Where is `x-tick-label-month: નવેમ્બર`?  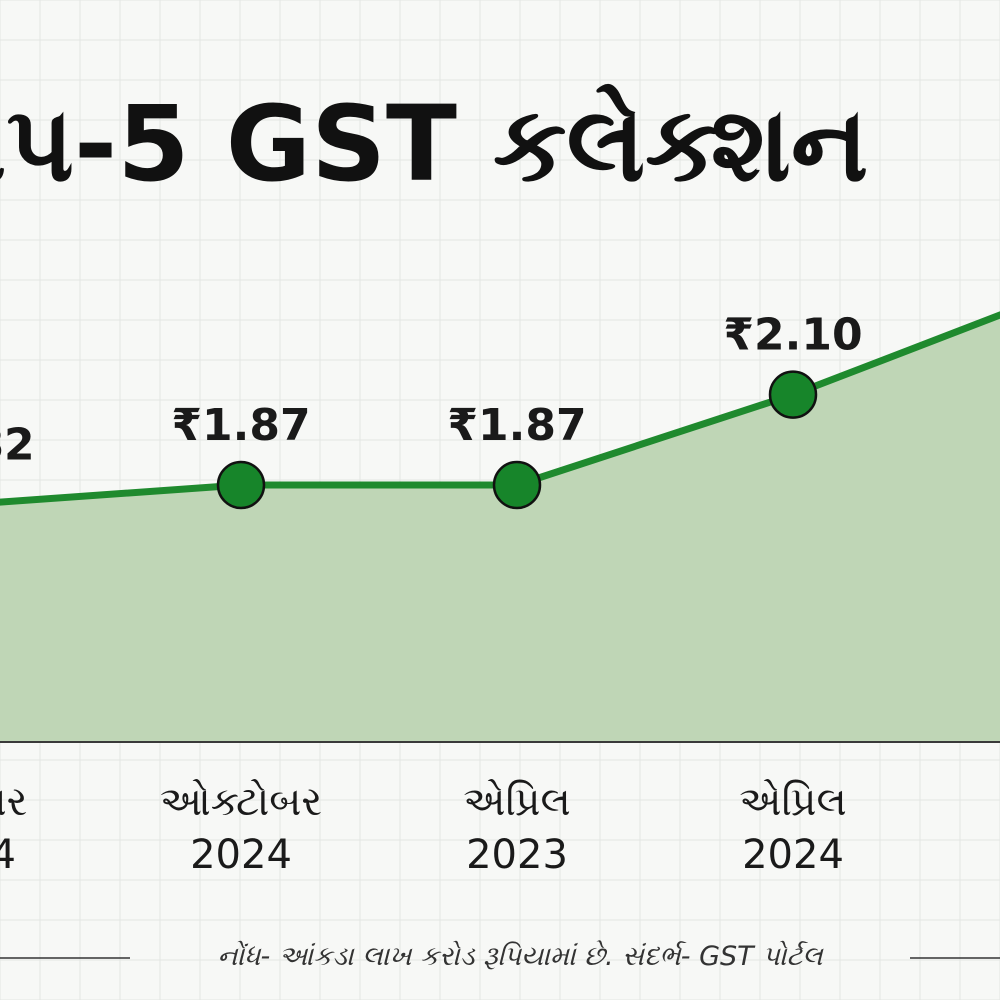 x-tick-label-month: નવેમ્બર is located at coordinates (13, 802).